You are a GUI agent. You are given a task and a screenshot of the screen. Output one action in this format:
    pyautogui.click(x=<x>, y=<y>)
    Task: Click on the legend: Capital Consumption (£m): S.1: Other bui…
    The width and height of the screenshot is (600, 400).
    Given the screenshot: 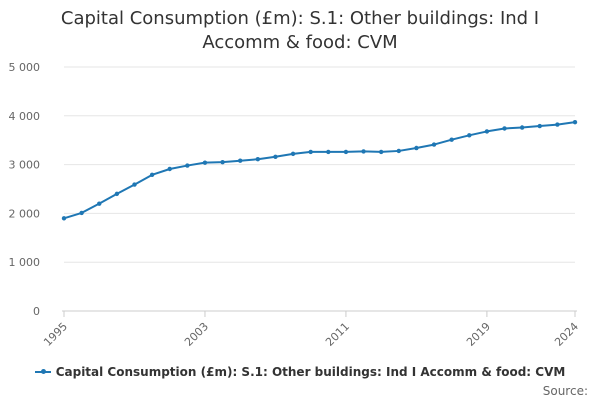 What is the action you would take?
    pyautogui.click(x=300, y=372)
    